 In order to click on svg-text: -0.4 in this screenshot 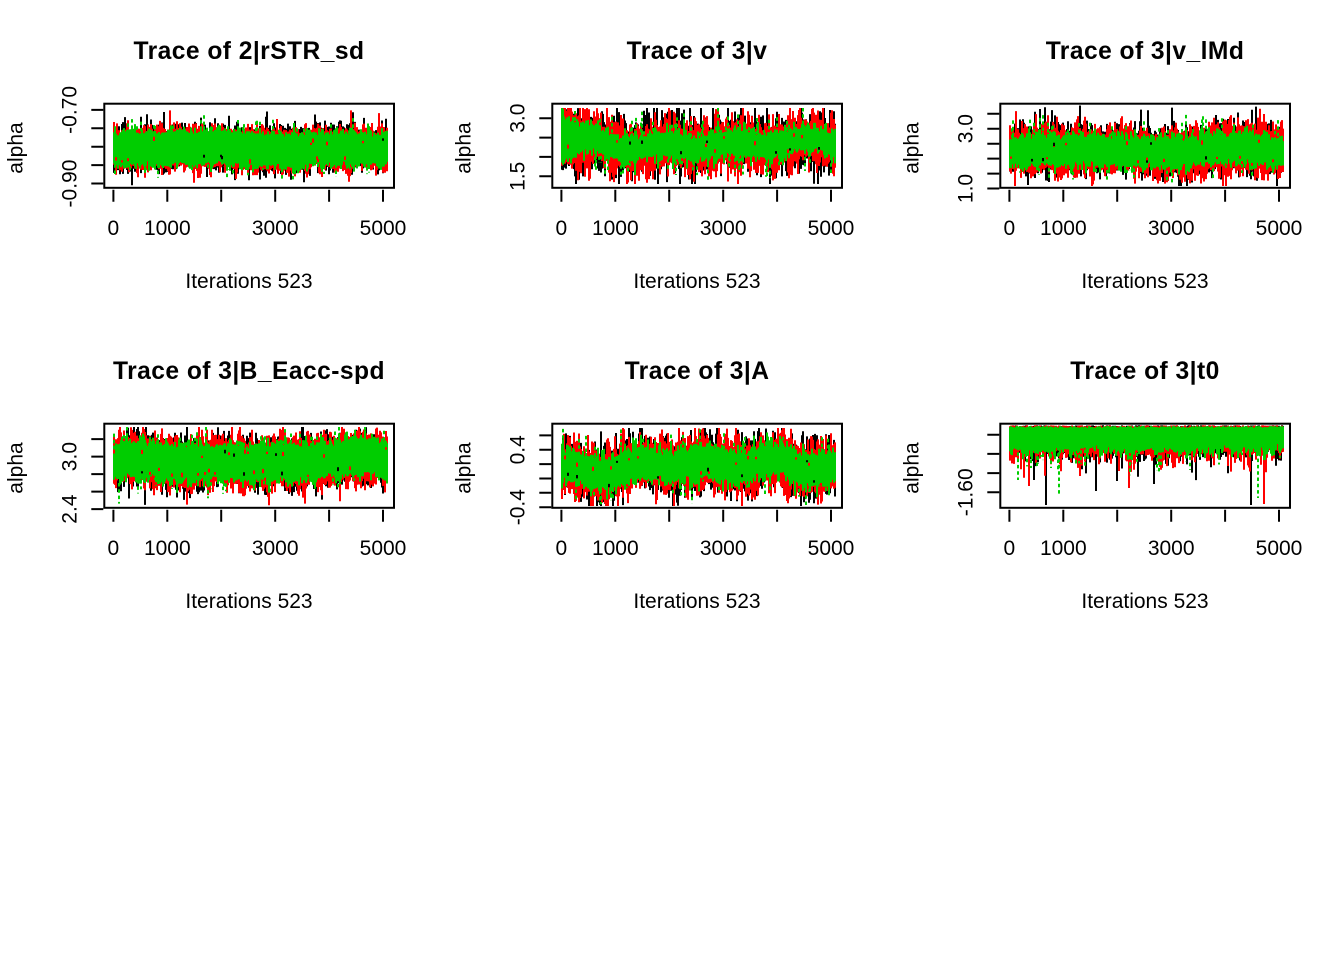, I will do `click(518, 507)`.